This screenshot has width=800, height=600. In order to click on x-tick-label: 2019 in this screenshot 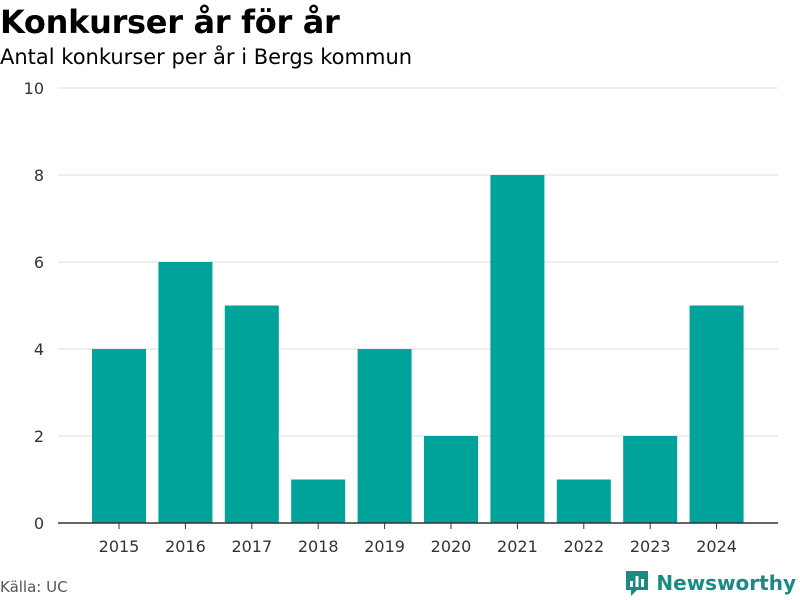, I will do `click(384, 546)`.